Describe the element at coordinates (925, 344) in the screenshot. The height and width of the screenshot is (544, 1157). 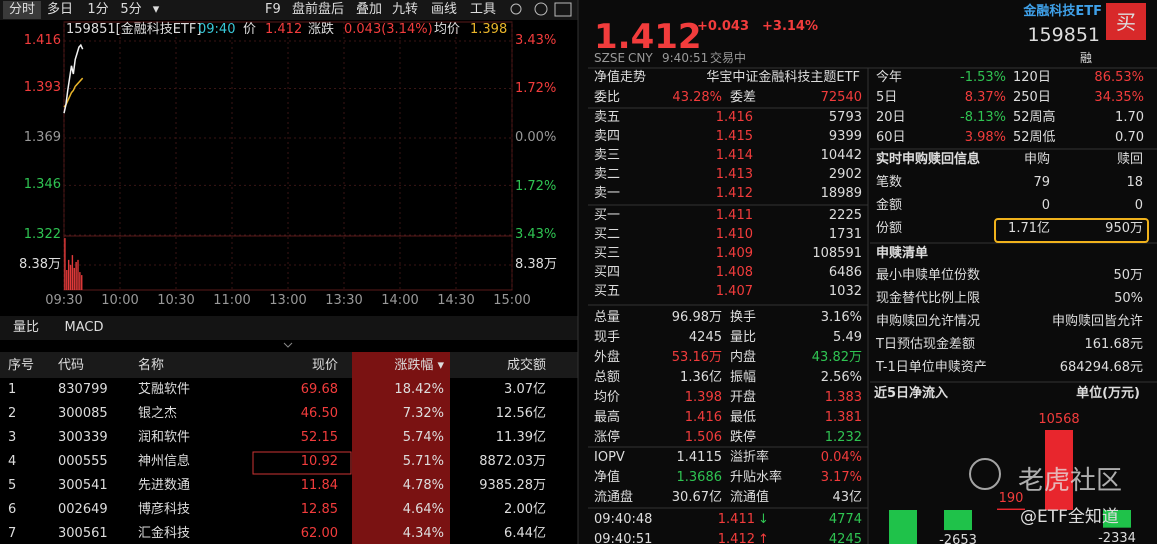
I see `row-label: T日预估现金差额` at that location.